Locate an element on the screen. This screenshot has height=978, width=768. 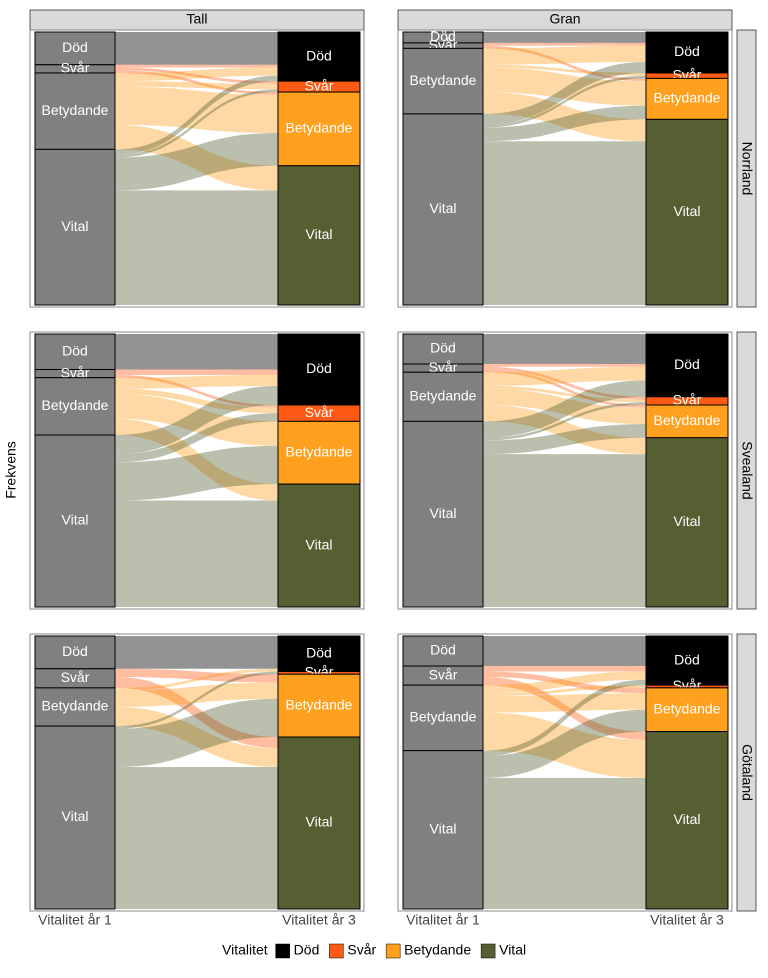
legend-label: Betydande is located at coordinates (437, 950).